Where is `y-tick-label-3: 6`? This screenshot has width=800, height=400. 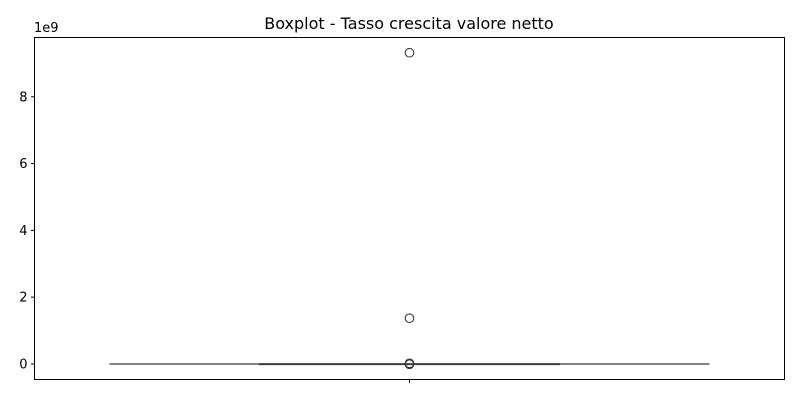
y-tick-label-3: 6 is located at coordinates (23, 164).